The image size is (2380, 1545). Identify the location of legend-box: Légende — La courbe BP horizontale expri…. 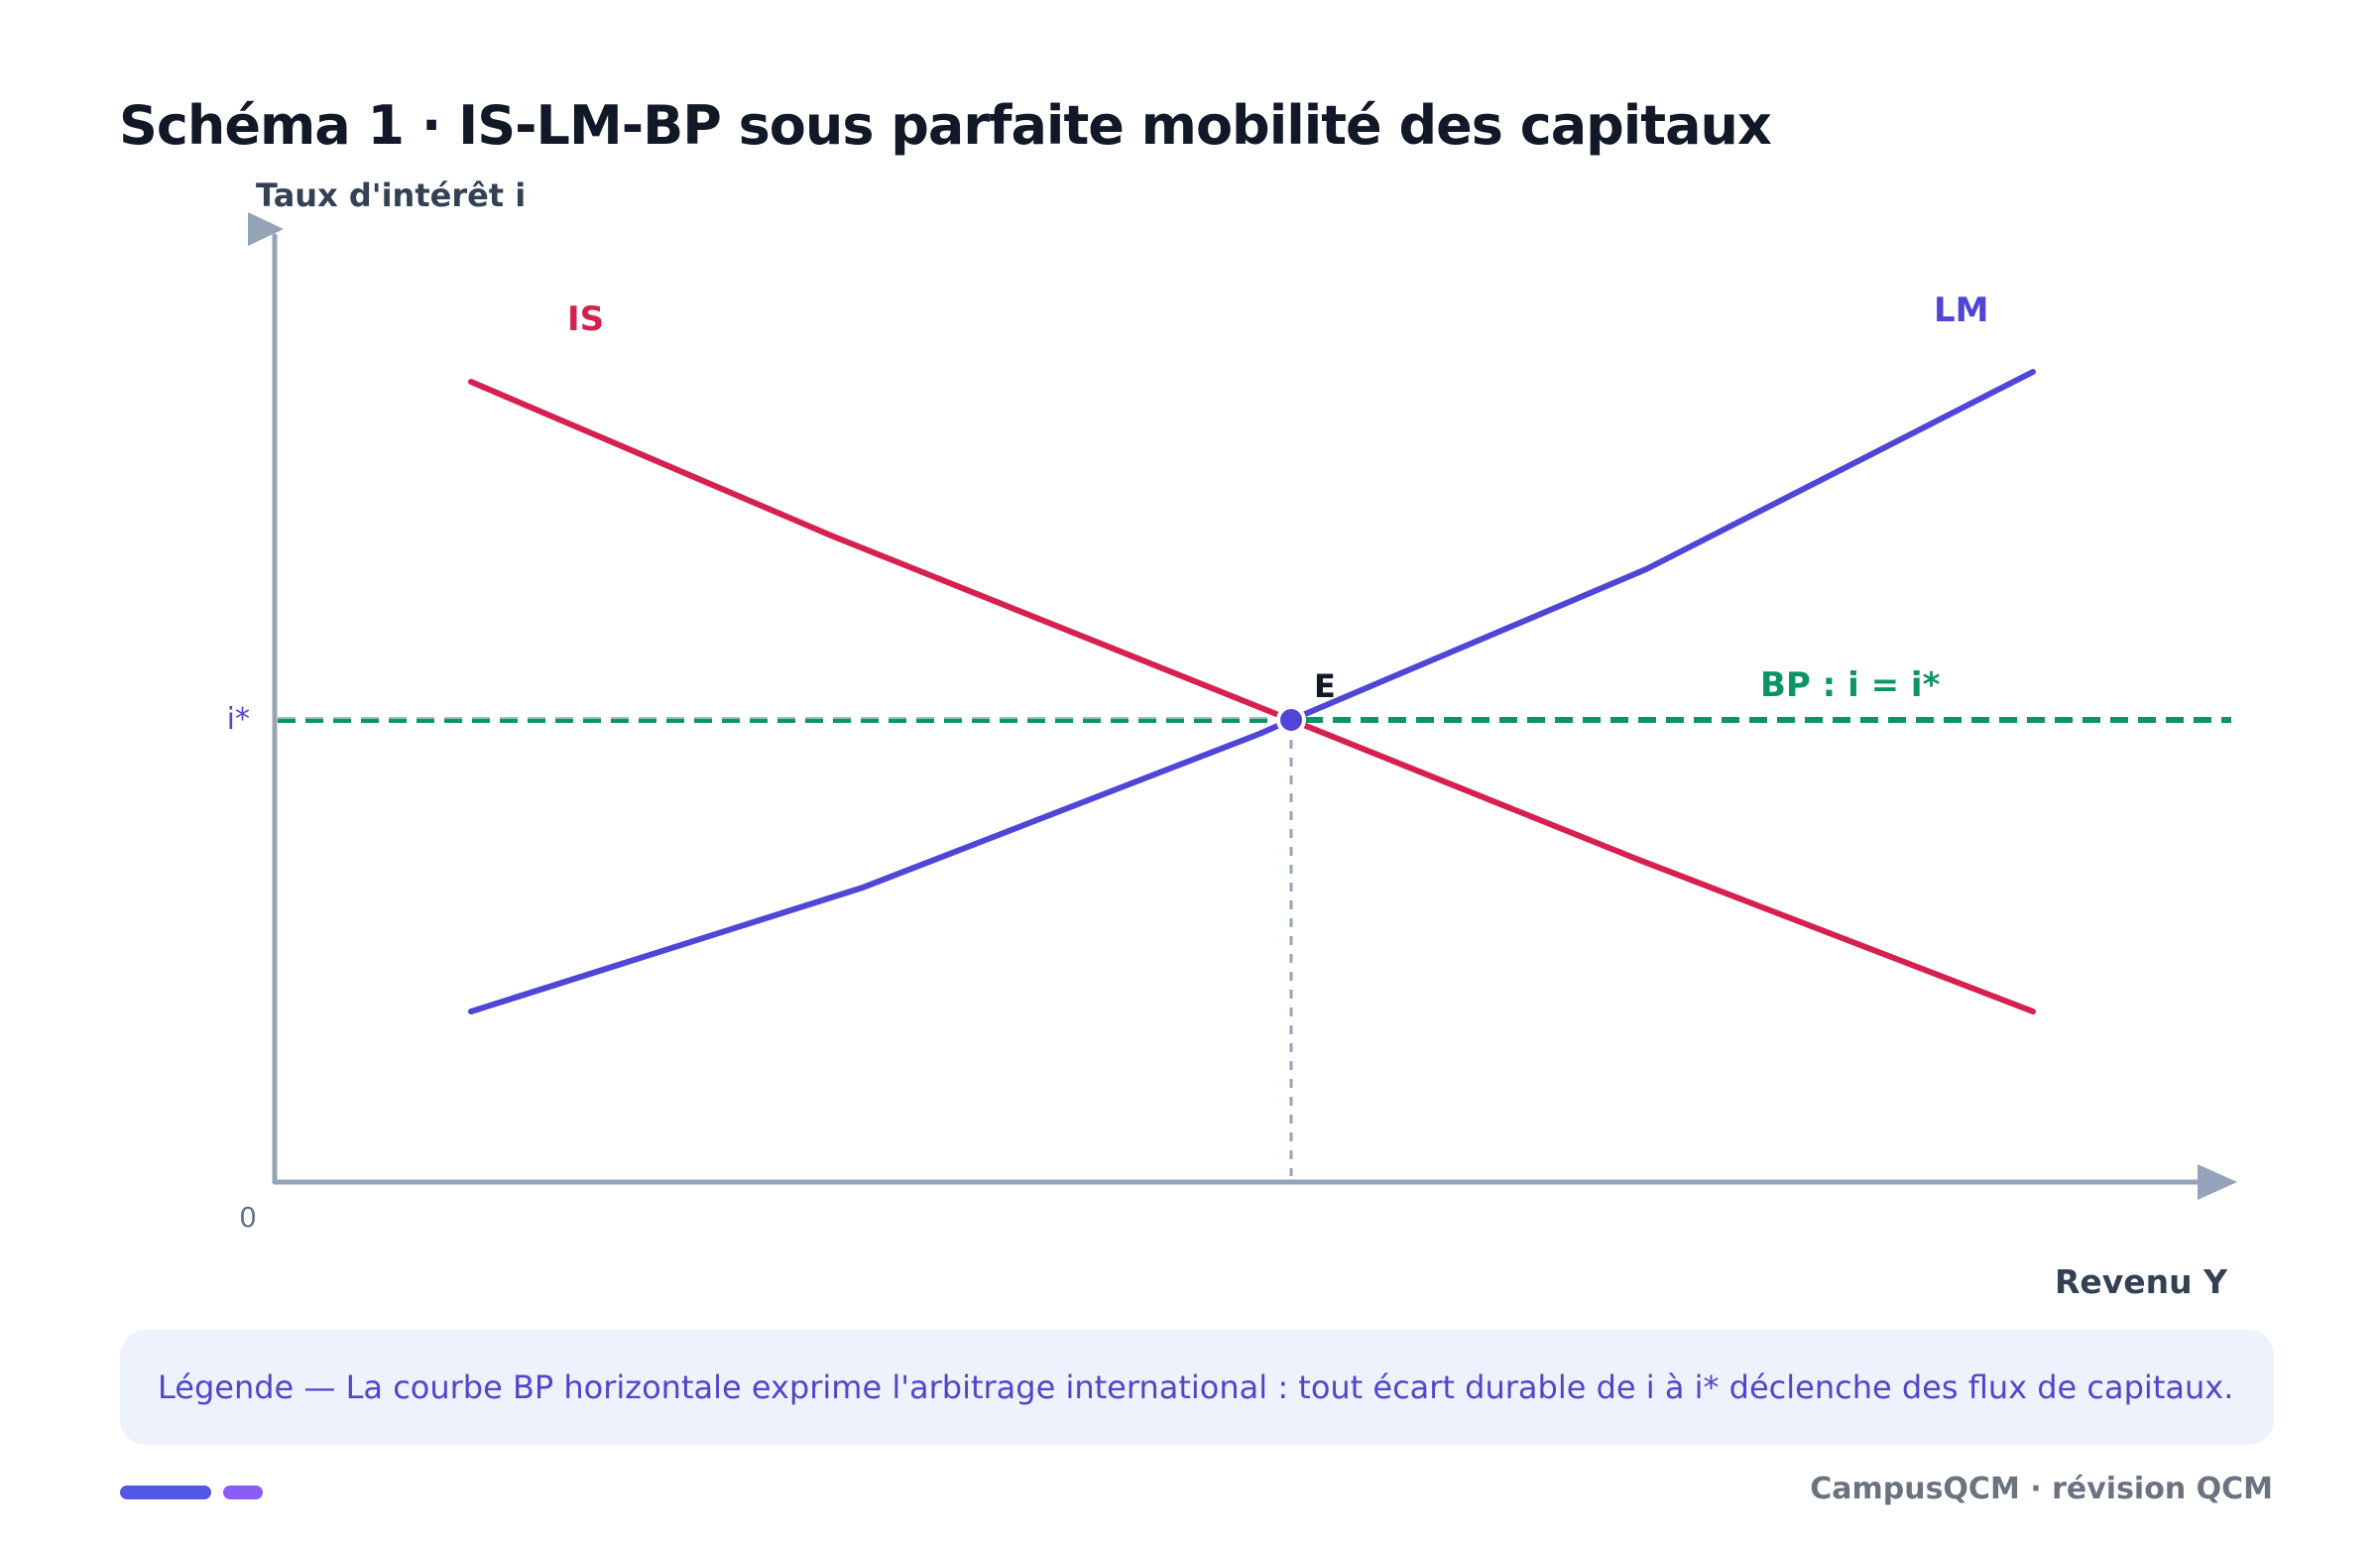
(1197, 1387).